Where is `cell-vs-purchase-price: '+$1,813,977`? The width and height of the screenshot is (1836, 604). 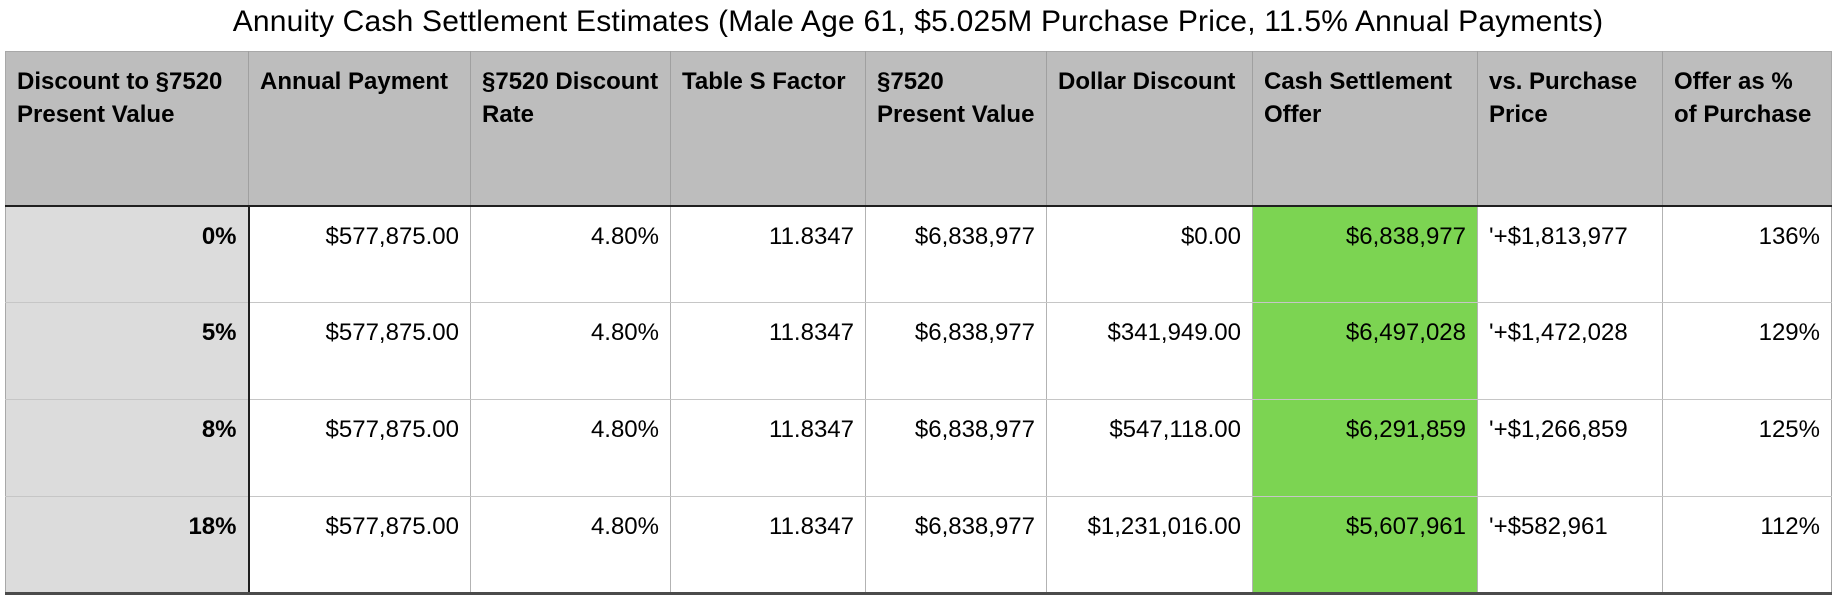
cell-vs-purchase-price: '+$1,813,977 is located at coordinates (1570, 254).